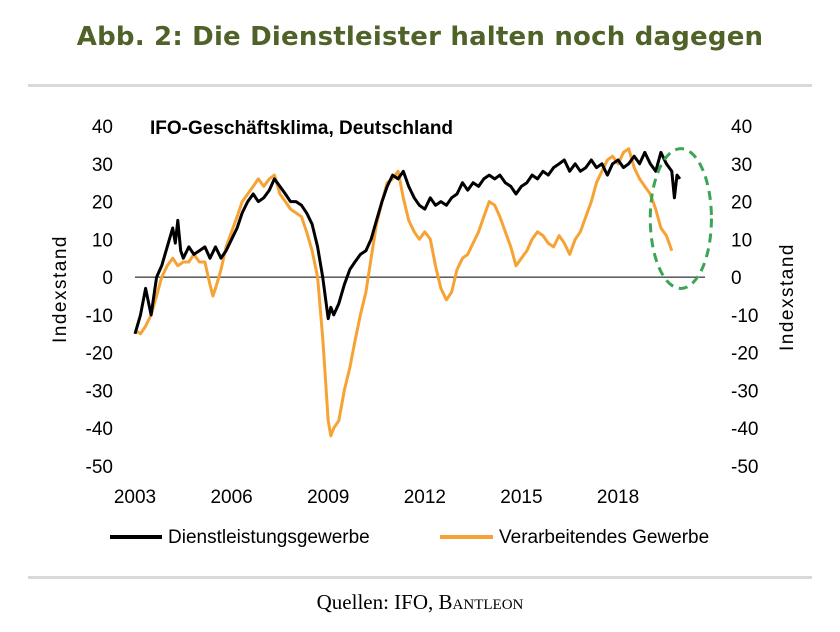  Describe the element at coordinates (787, 297) in the screenshot. I see `y-axis-label-right: Indexstand` at that location.